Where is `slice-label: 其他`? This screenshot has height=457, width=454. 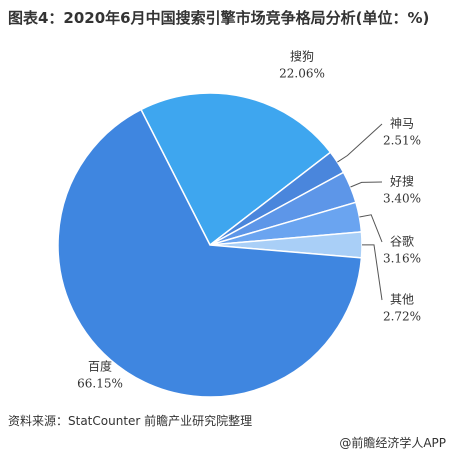 slice-label: 其他 is located at coordinates (402, 300).